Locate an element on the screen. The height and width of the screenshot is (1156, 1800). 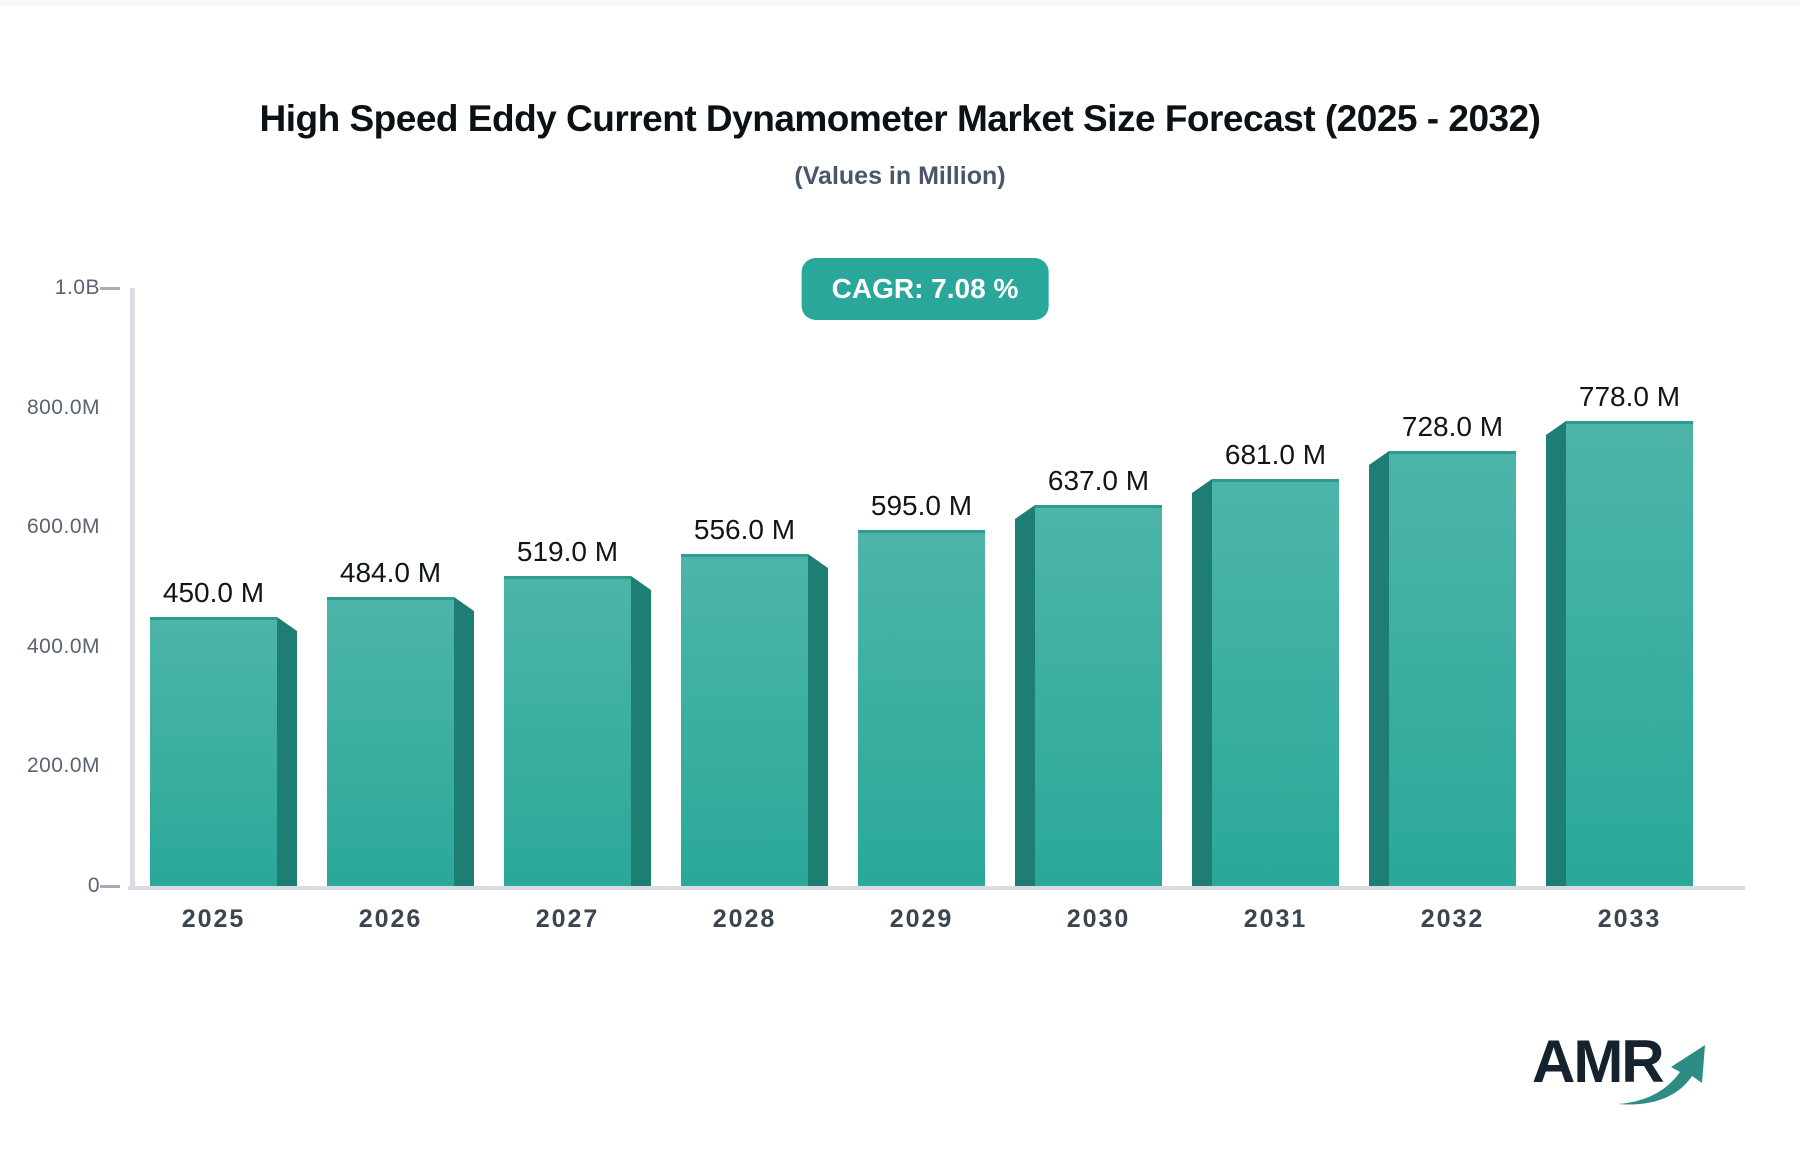
x-axis-year-label: 2030 is located at coordinates (1098, 919).